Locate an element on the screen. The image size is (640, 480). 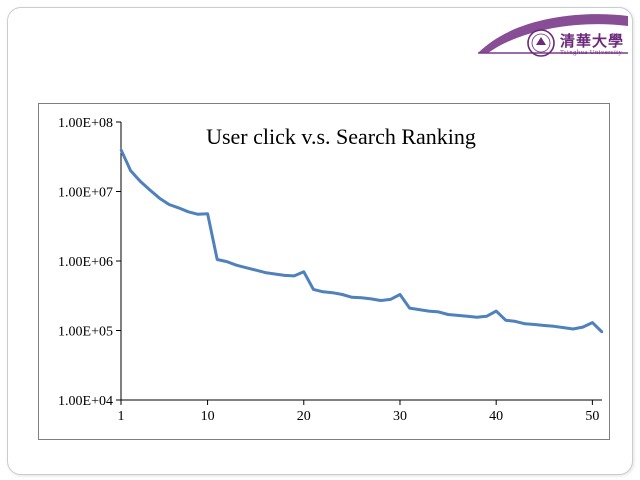
x-tick-label: 20 is located at coordinates (304, 416).